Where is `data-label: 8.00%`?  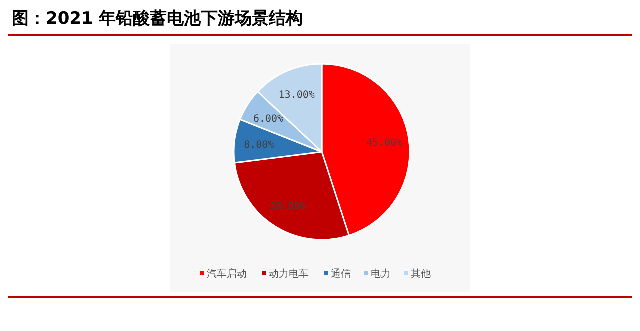
data-label: 8.00% is located at coordinates (259, 146).